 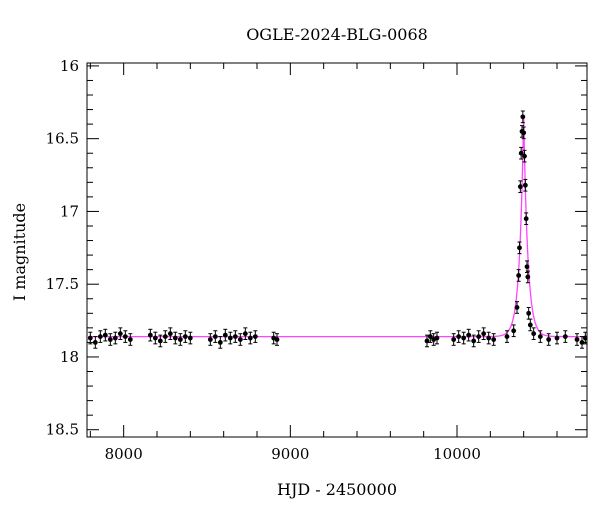 I want to click on y-tick-label: 17, so click(x=69, y=211).